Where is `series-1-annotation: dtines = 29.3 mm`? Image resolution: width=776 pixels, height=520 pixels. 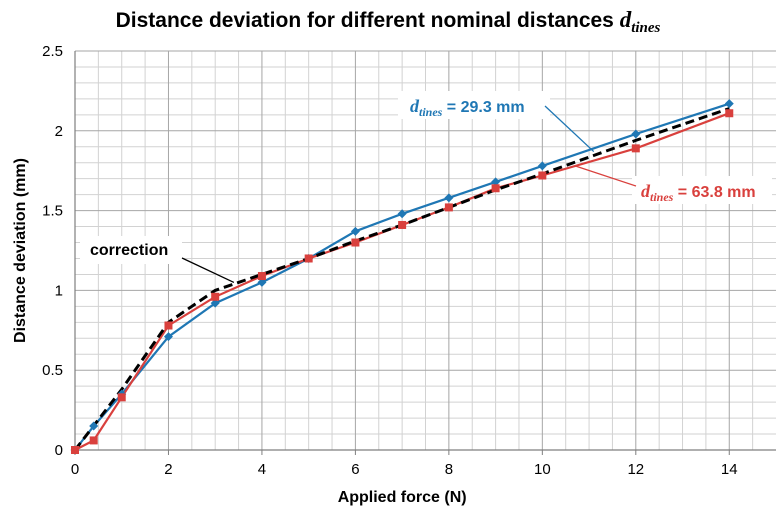 series-1-annotation: dtines = 29.3 mm is located at coordinates (467, 107).